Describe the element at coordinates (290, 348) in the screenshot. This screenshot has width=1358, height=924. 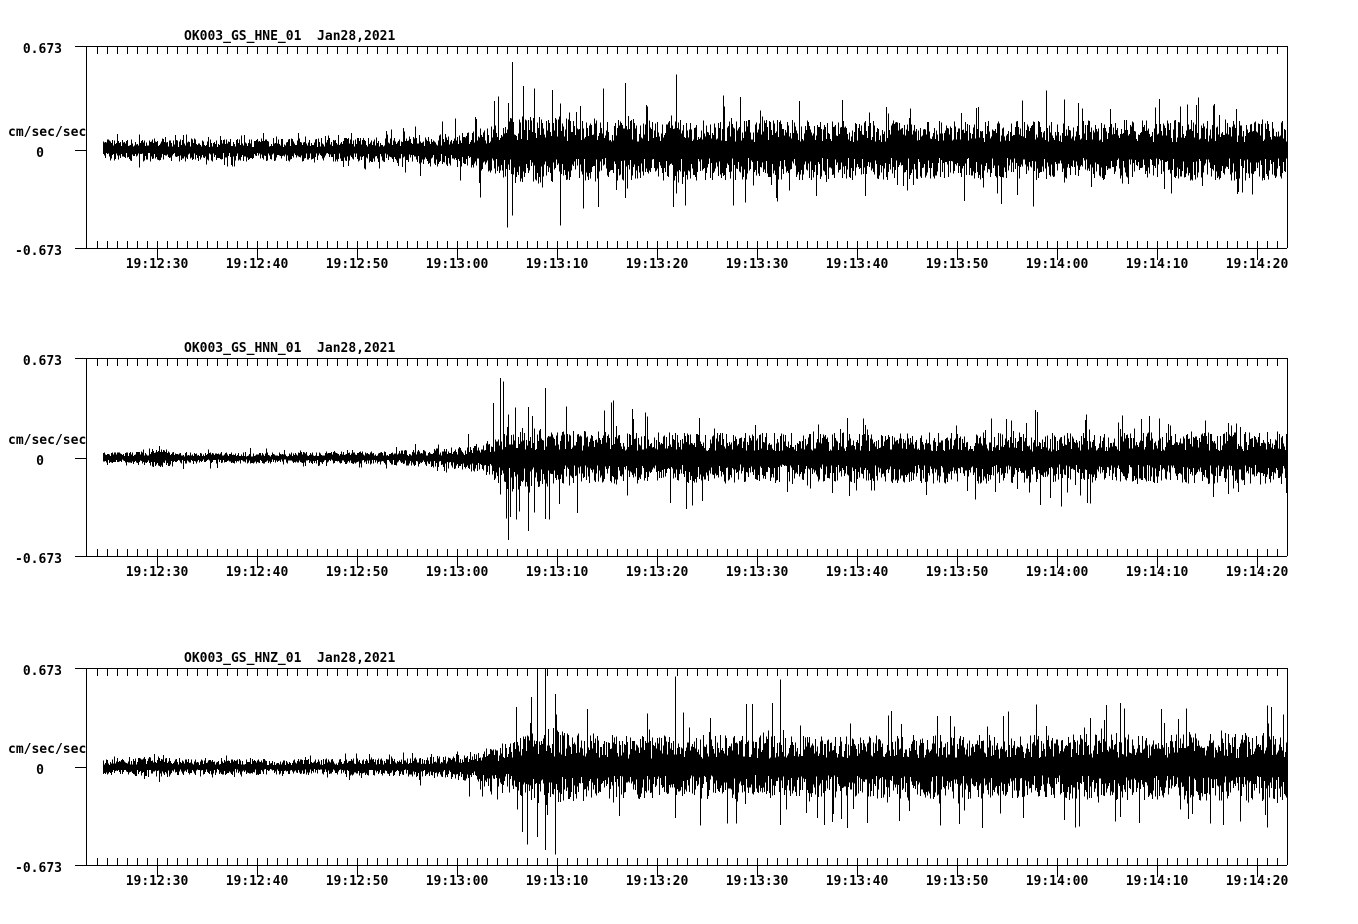
I see `panel-title: OK003_GS_HNN_01 Jan28,2021` at that location.